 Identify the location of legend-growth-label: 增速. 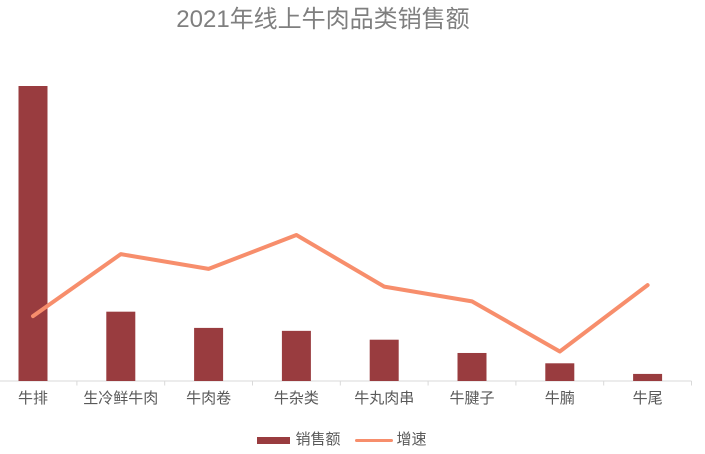
(411, 439).